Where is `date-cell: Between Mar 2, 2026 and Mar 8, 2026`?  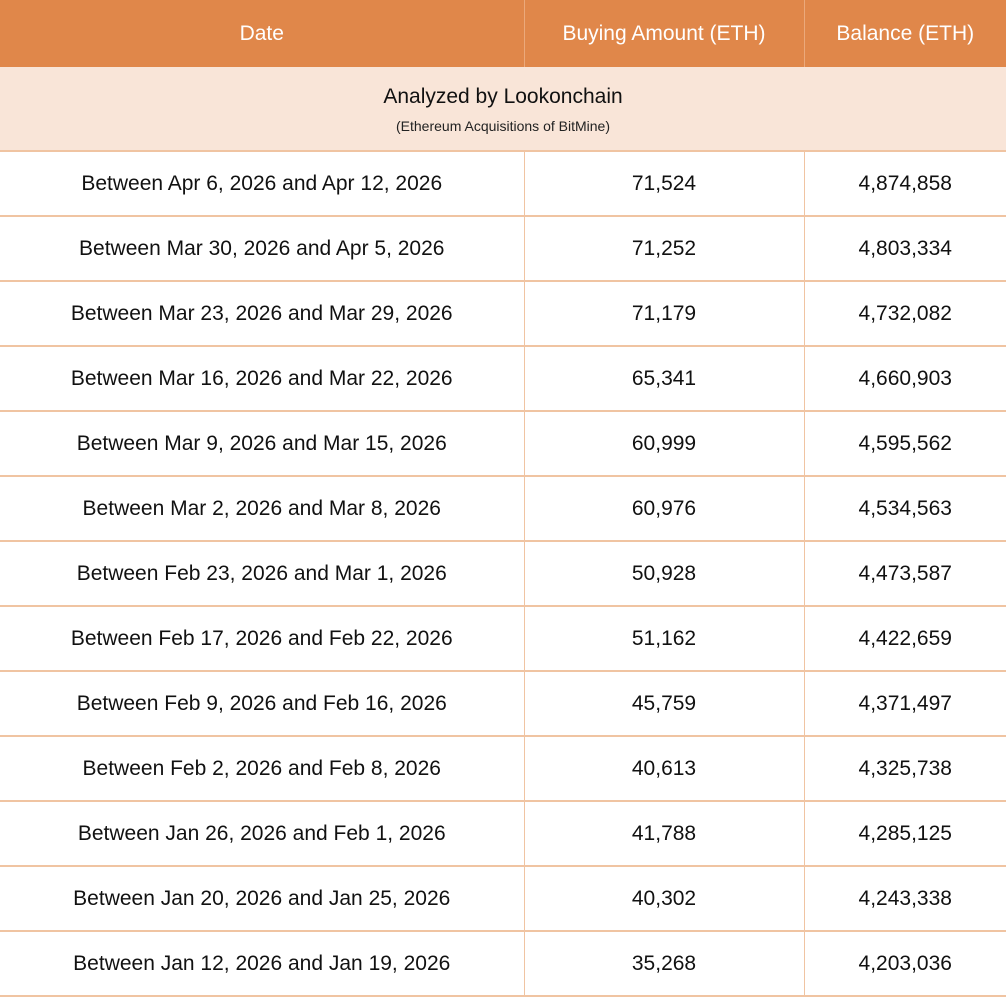
date-cell: Between Mar 2, 2026 and Mar 8, 2026 is located at coordinates (262, 509).